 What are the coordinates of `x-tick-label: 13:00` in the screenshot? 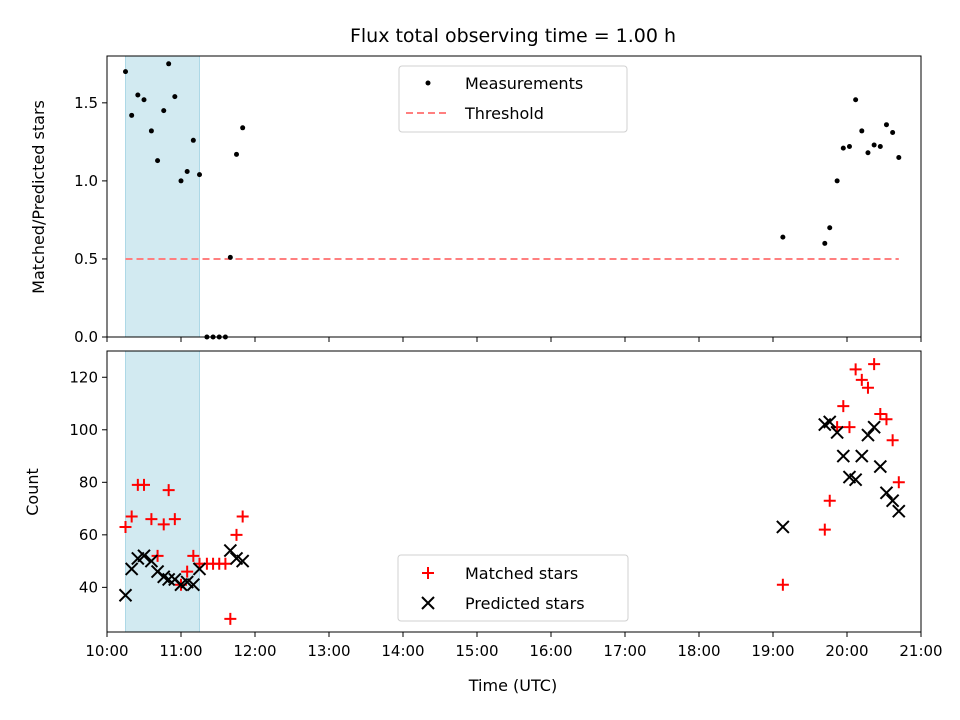 It's located at (328, 651).